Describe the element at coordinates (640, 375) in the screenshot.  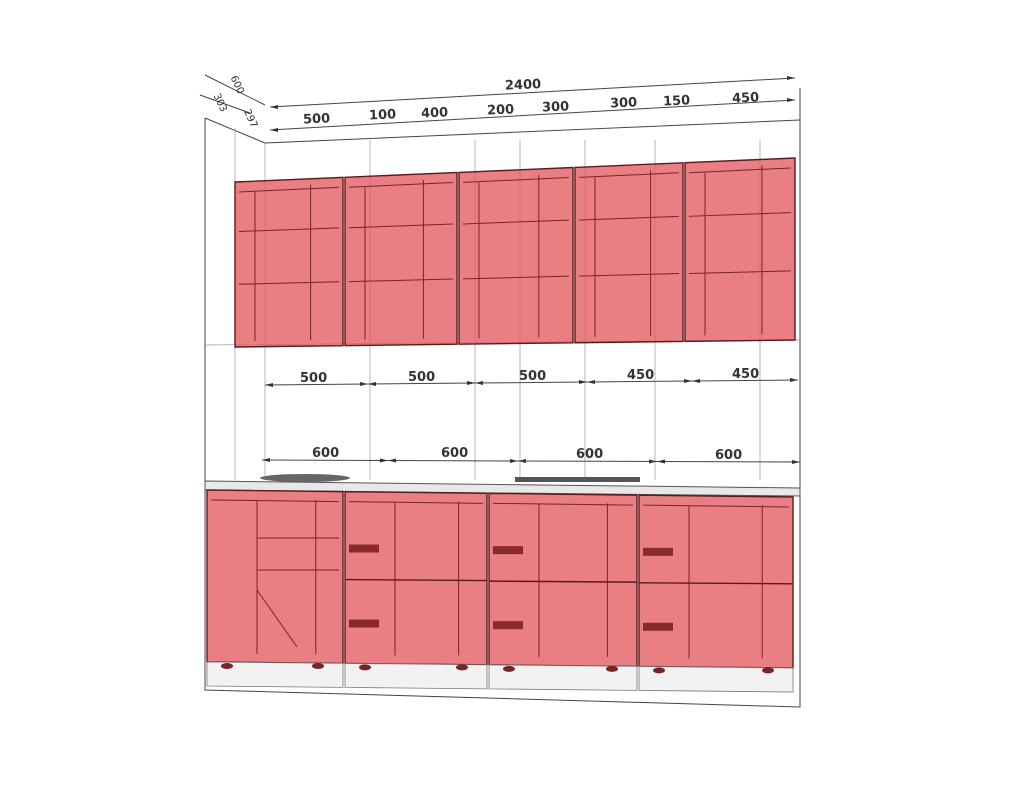
I see `upper-width-label: 450` at that location.